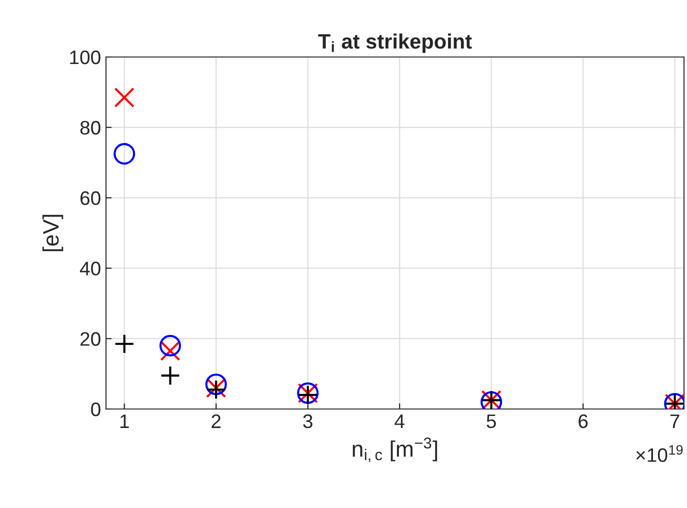  What do you see at coordinates (395, 43) in the screenshot?
I see `chart-title: T$_{i}$ at strikepoint` at bounding box center [395, 43].